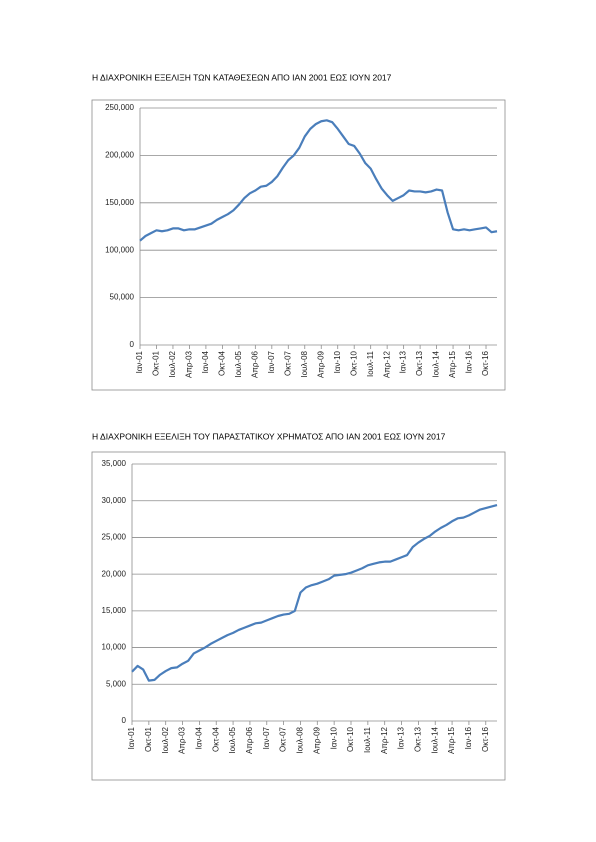 This screenshot has height=842, width=596. What do you see at coordinates (116, 683) in the screenshot?
I see `y-tick-label: 5,000` at bounding box center [116, 683].